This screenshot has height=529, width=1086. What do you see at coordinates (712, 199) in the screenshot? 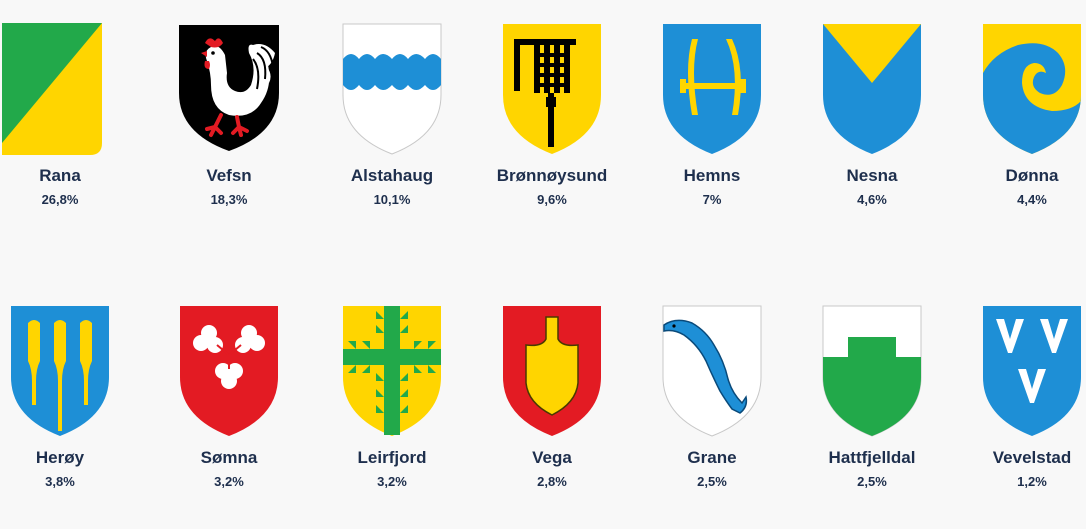
I see `municipality-share: 7%` at bounding box center [712, 199].